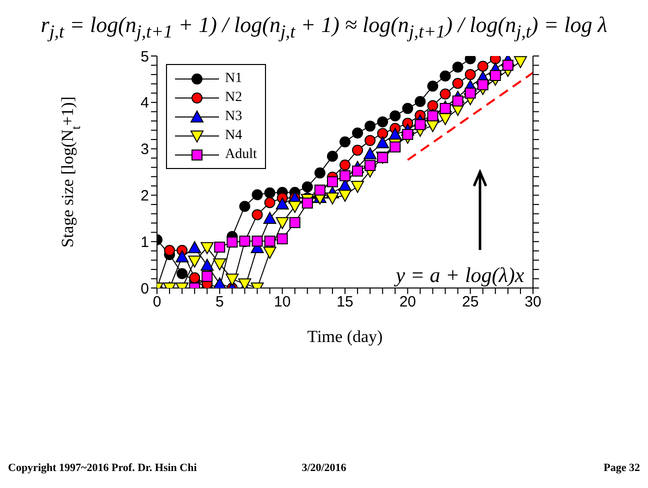  I want to click on legend-label: N4, so click(233, 136).